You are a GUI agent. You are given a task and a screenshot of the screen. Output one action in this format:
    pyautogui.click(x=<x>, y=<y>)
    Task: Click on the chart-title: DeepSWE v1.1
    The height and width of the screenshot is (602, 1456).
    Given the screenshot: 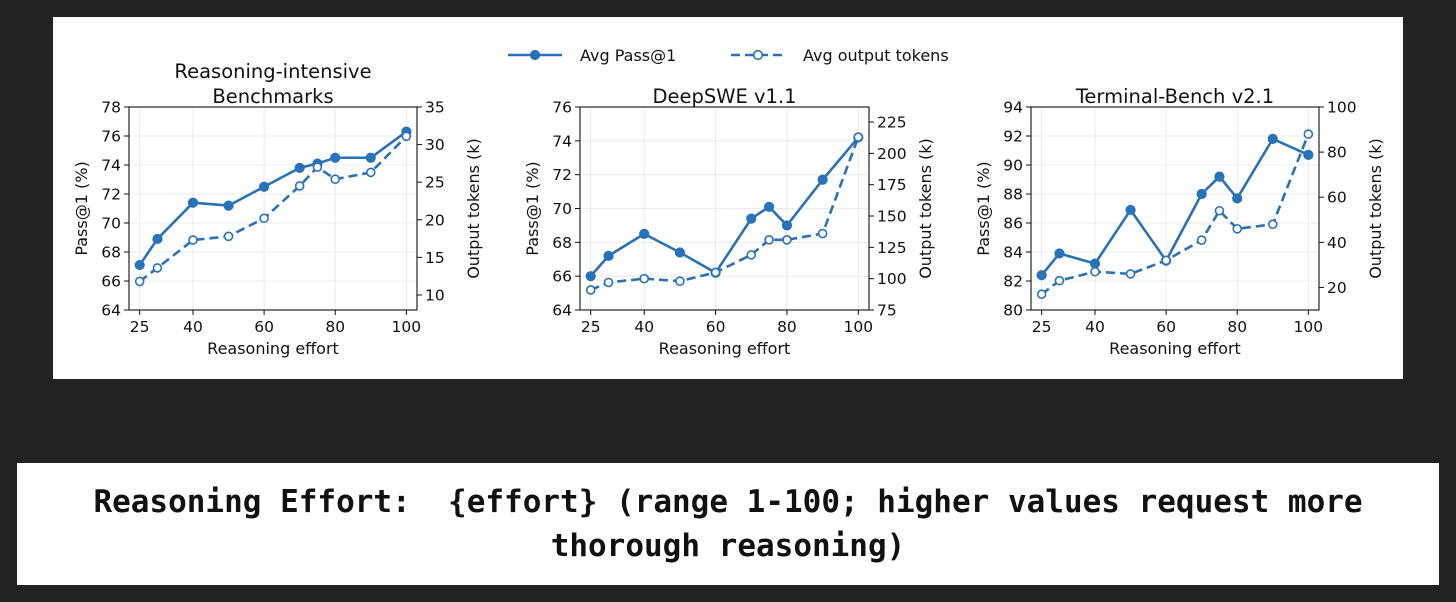 What is the action you would take?
    pyautogui.click(x=724, y=96)
    